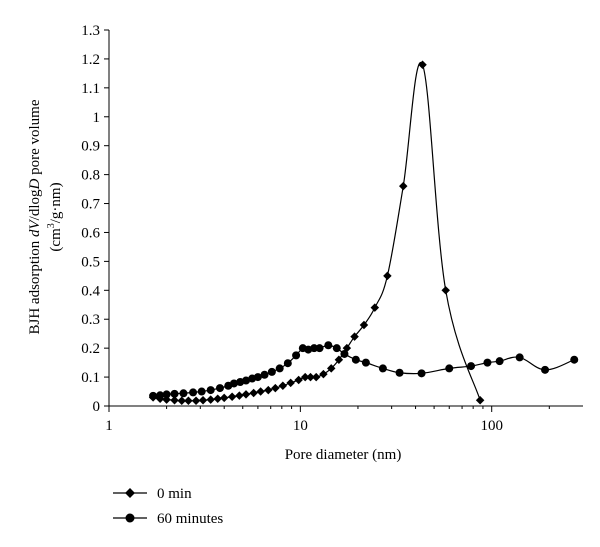 The width and height of the screenshot is (600, 547). I want to click on y-axis-title-line-2: (cm3/g·nm), so click(55, 216).